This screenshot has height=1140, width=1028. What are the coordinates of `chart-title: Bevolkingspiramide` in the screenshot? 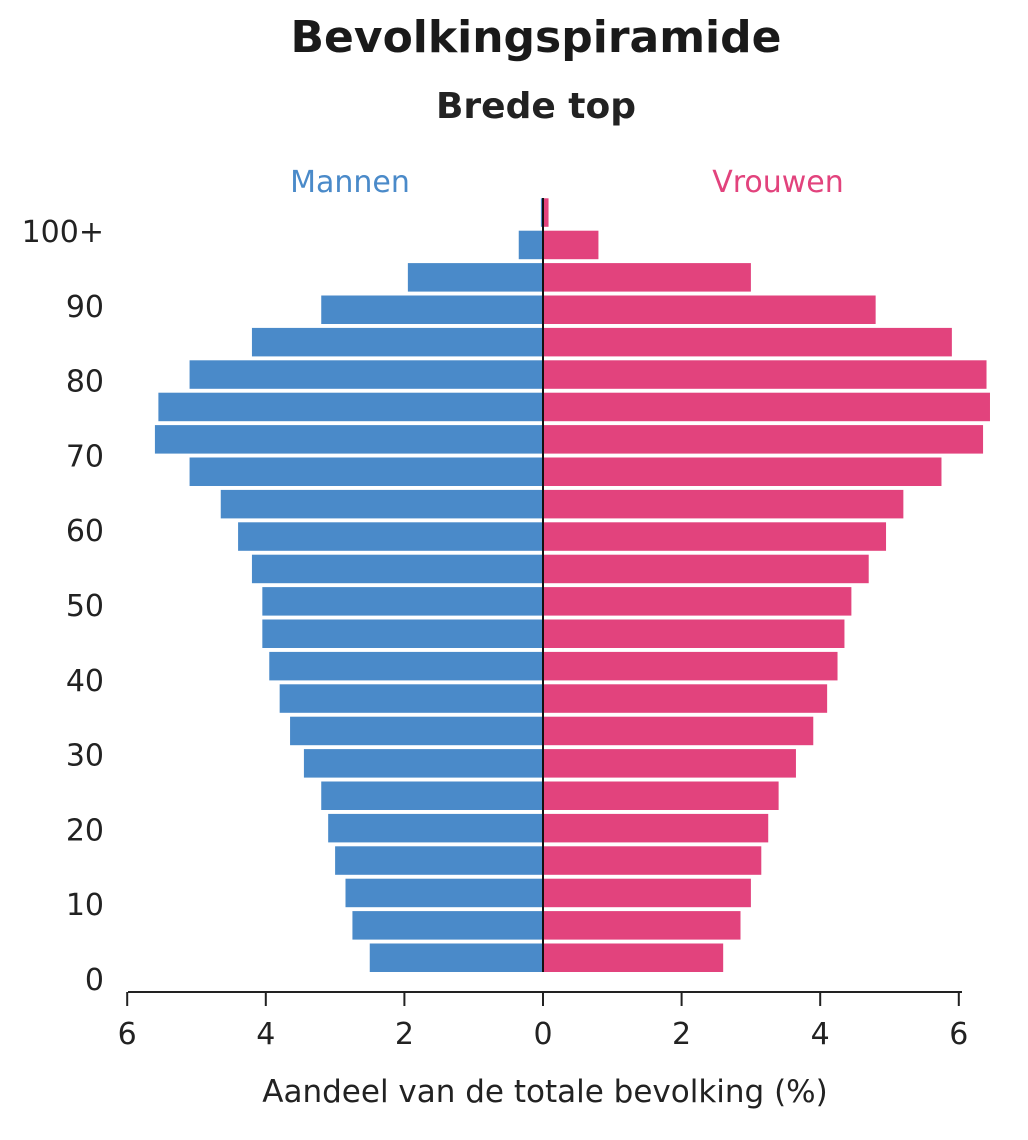 It's located at (536, 37).